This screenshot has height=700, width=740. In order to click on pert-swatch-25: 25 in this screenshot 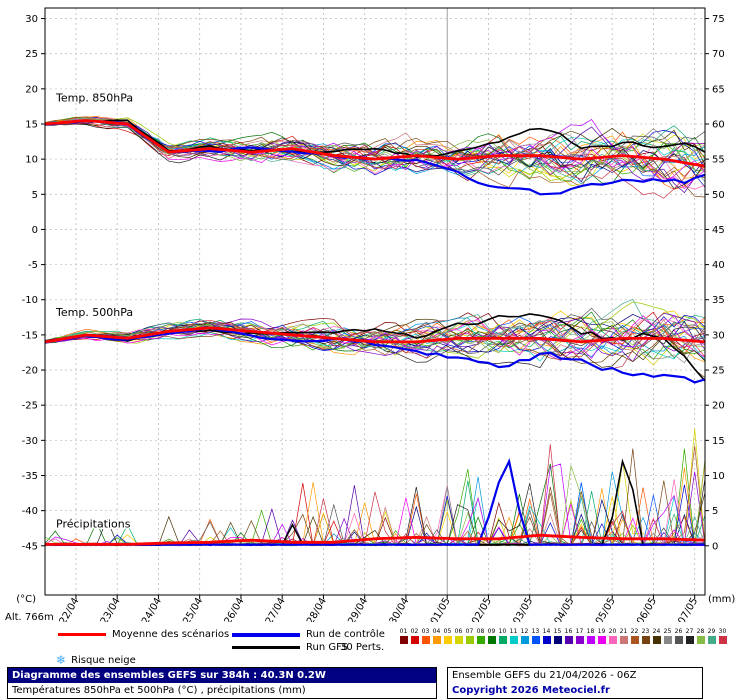, I will do `click(667, 636)`.